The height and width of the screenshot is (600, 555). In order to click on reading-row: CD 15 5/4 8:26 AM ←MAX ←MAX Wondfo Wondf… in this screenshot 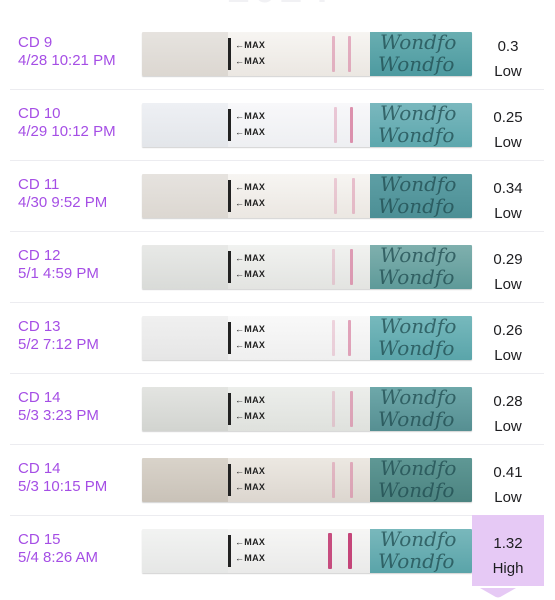, I will do `click(277, 550)`.